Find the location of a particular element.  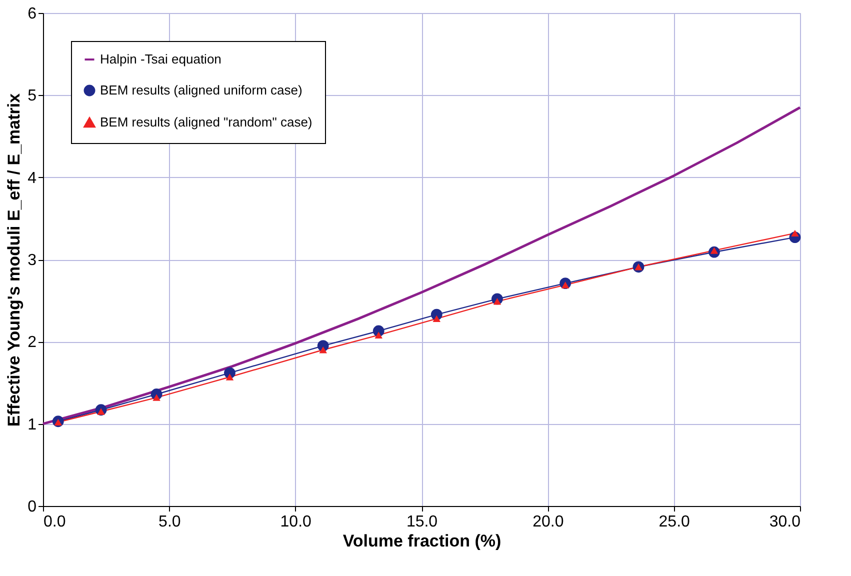

y-tick-label: 6 is located at coordinates (32, 14).